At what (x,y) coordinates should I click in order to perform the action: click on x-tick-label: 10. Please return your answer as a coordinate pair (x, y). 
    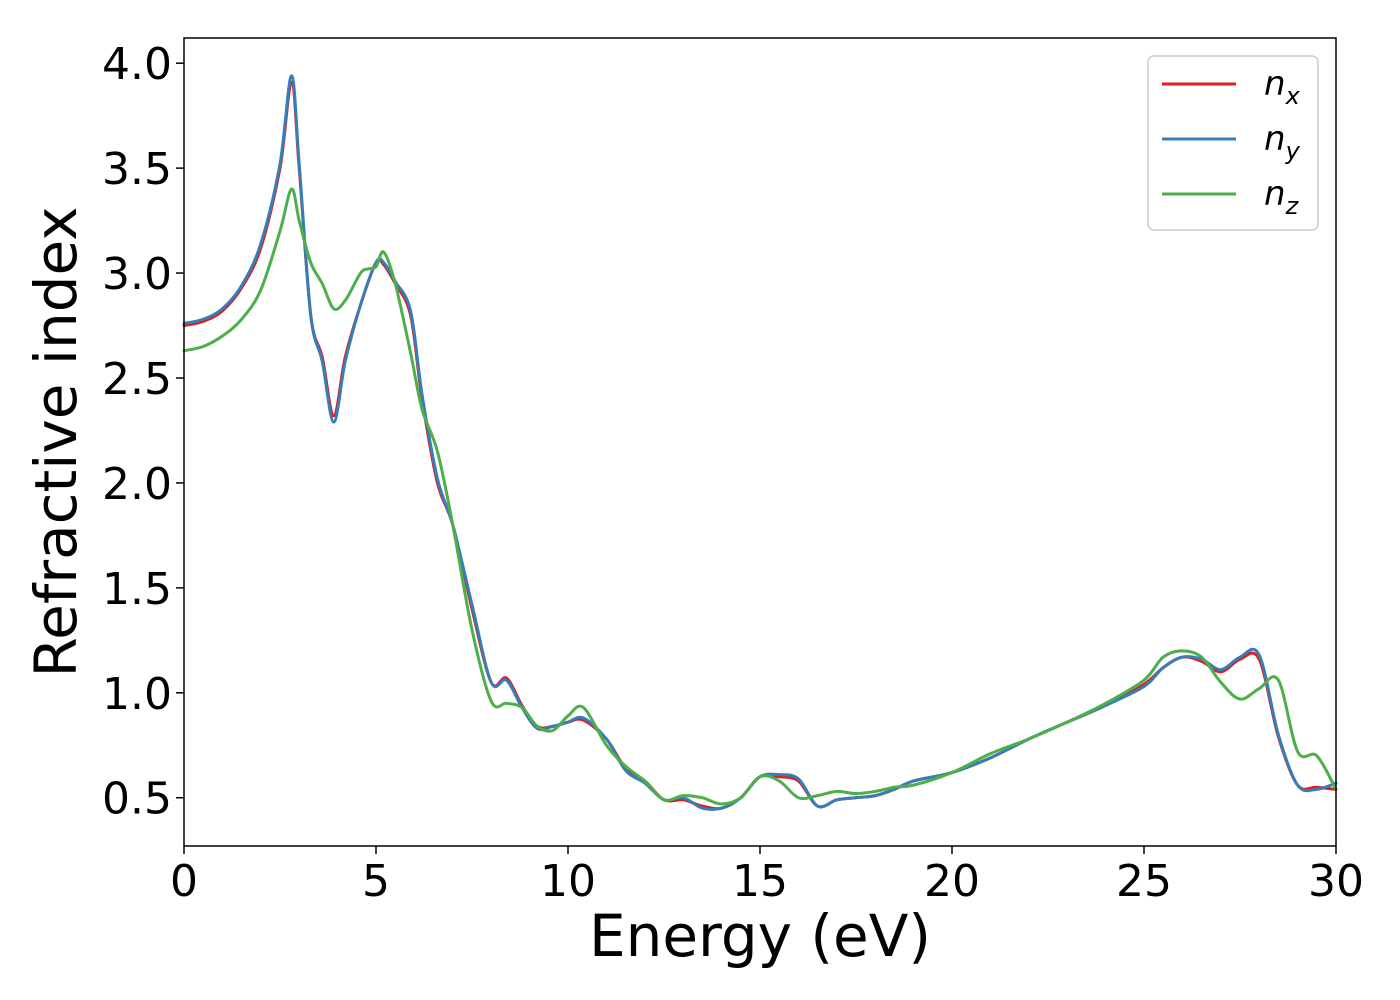
    Looking at the image, I should click on (568, 881).